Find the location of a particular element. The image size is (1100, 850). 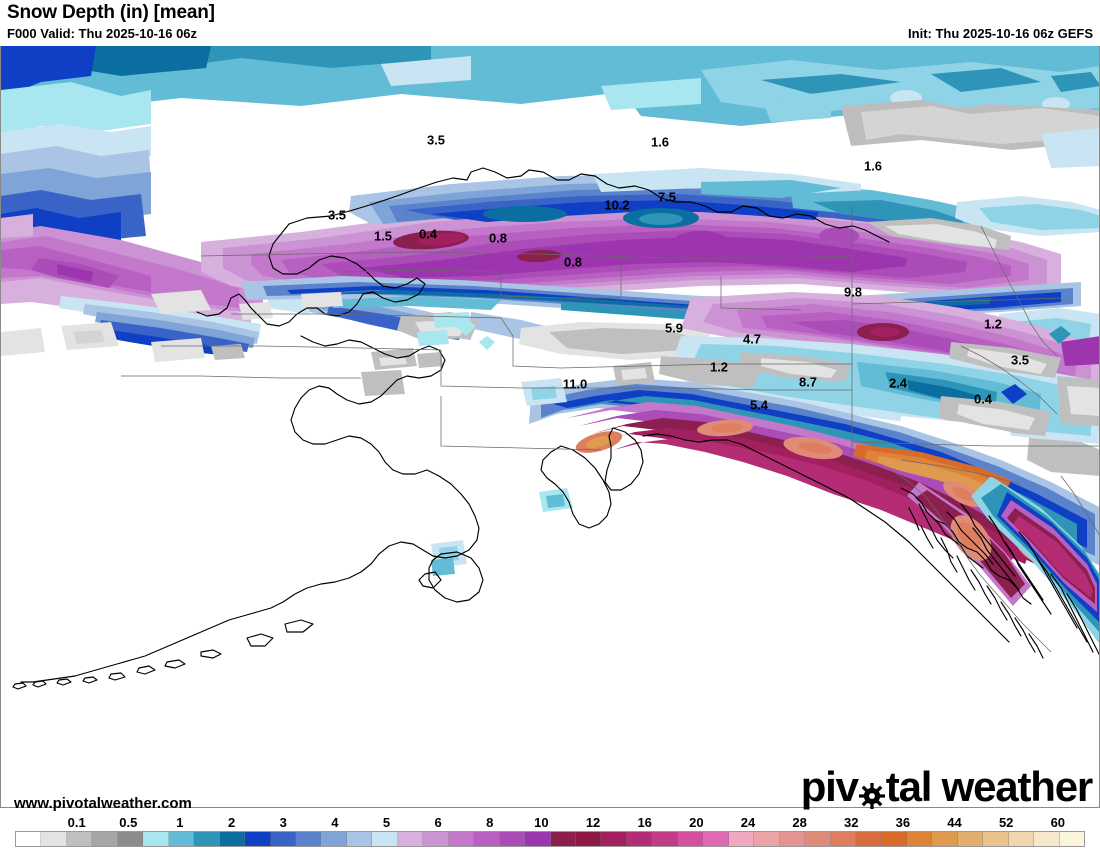

contour-value-label: 10.2 is located at coordinates (617, 205).